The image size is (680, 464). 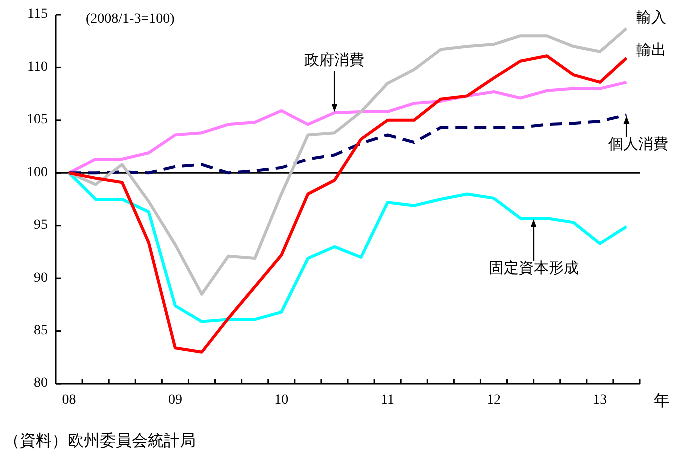 I want to click on text: （資料）欧州委員会統計局, so click(x=100, y=441).